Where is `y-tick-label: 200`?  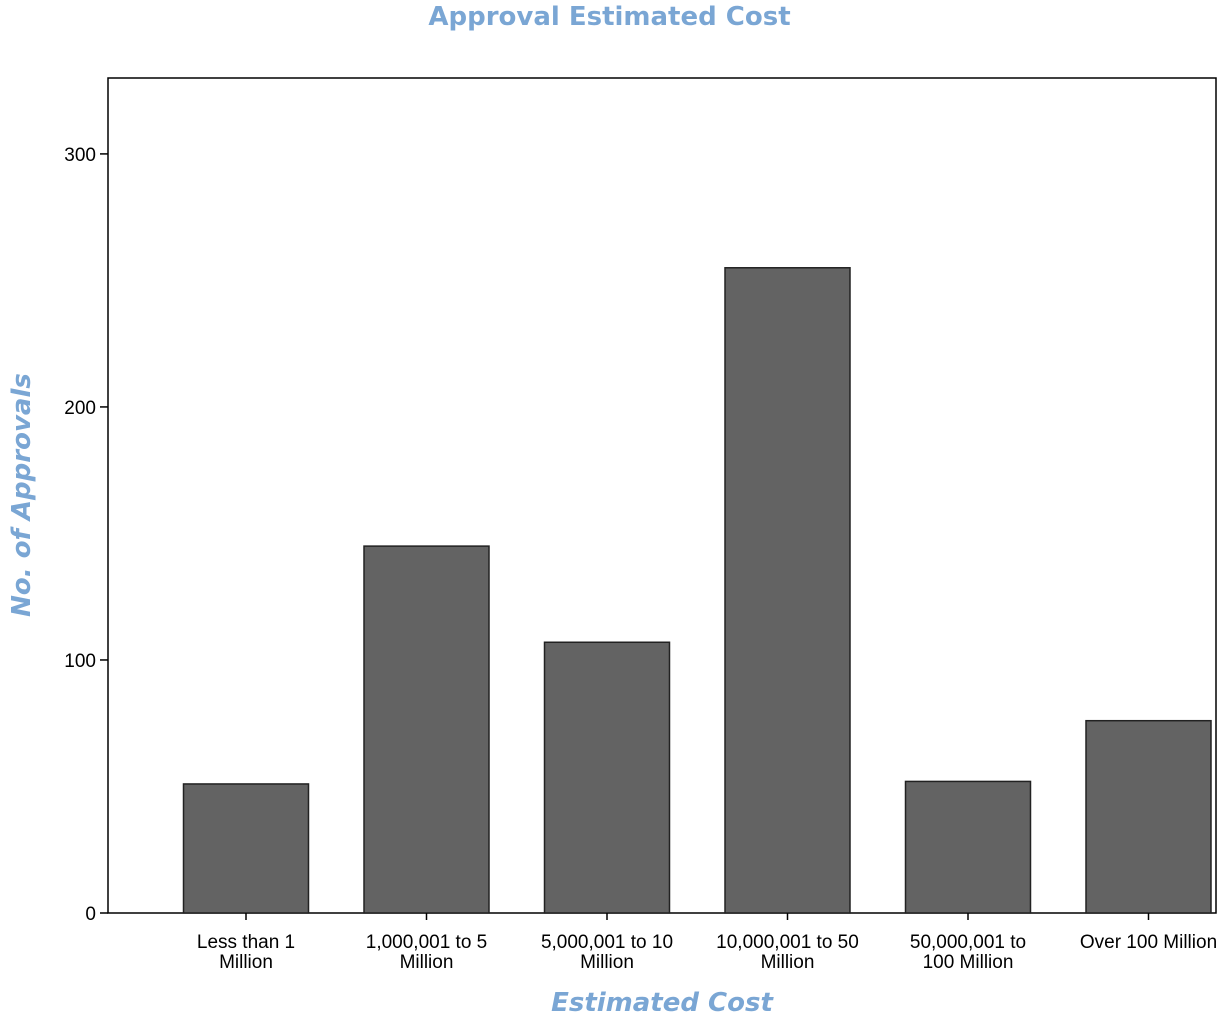 y-tick-label: 200 is located at coordinates (80, 408).